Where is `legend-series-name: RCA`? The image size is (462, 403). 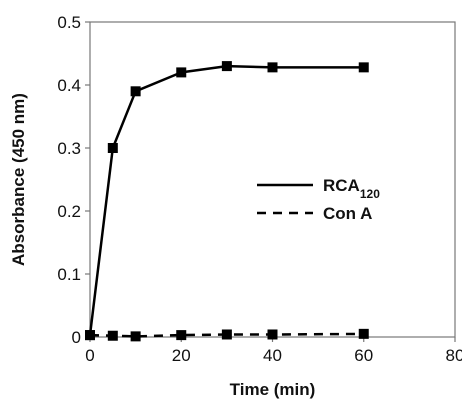 legend-series-name: RCA is located at coordinates (341, 185).